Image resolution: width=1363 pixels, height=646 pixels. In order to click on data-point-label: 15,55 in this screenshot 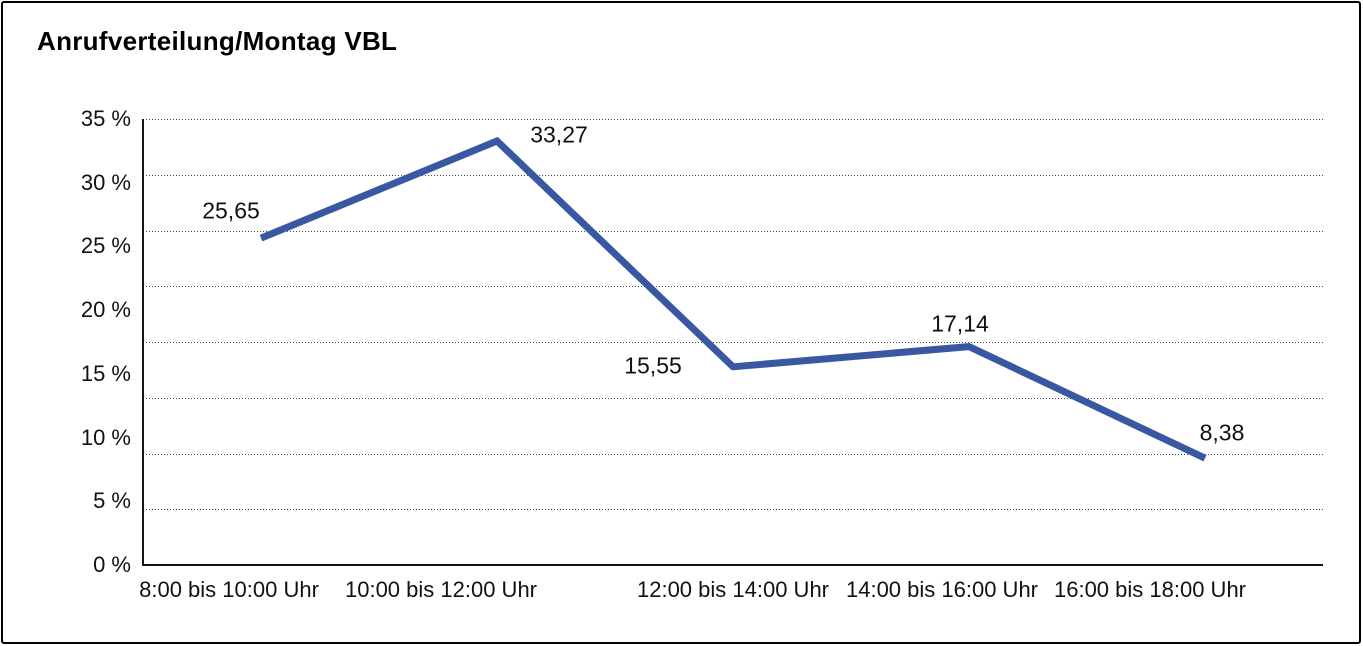, I will do `click(653, 365)`.